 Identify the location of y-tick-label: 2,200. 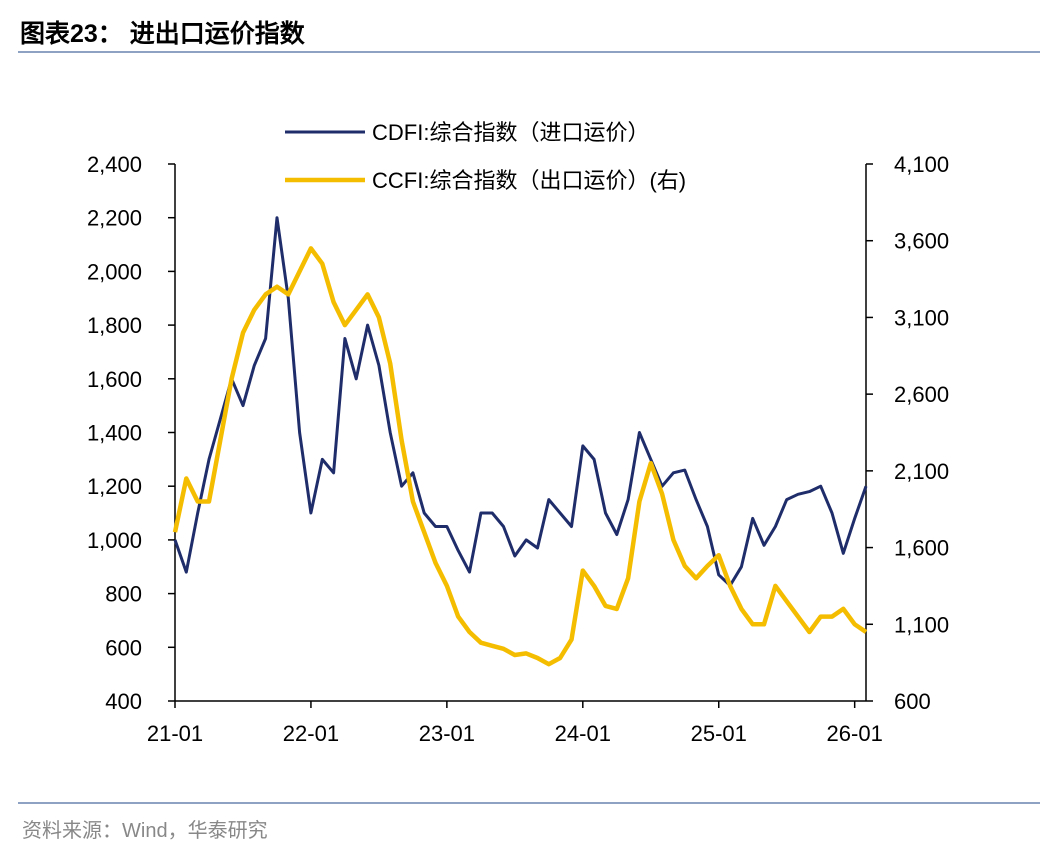
(114, 218).